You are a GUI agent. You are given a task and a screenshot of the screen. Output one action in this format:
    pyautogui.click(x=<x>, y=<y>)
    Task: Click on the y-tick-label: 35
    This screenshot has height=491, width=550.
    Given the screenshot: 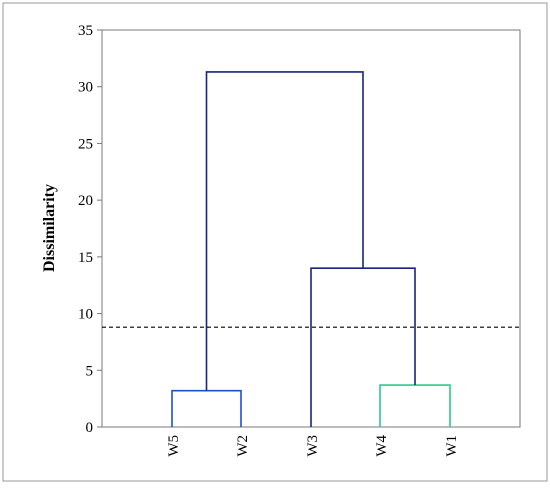 What is the action you would take?
    pyautogui.click(x=85, y=31)
    